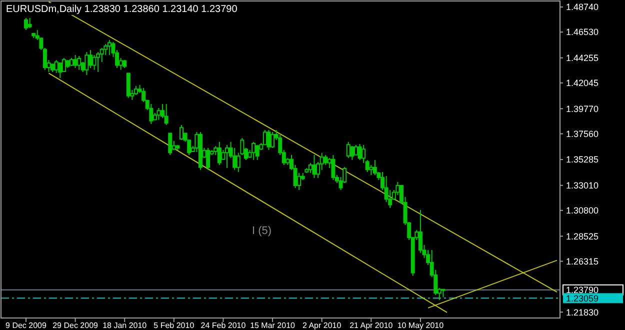 The height and width of the screenshot is (330, 625). Describe the element at coordinates (122, 9) in the screenshot. I see `chart-title: EURUSDm,Daily 1.23830 1.23860 1.23140 1.23790` at that location.